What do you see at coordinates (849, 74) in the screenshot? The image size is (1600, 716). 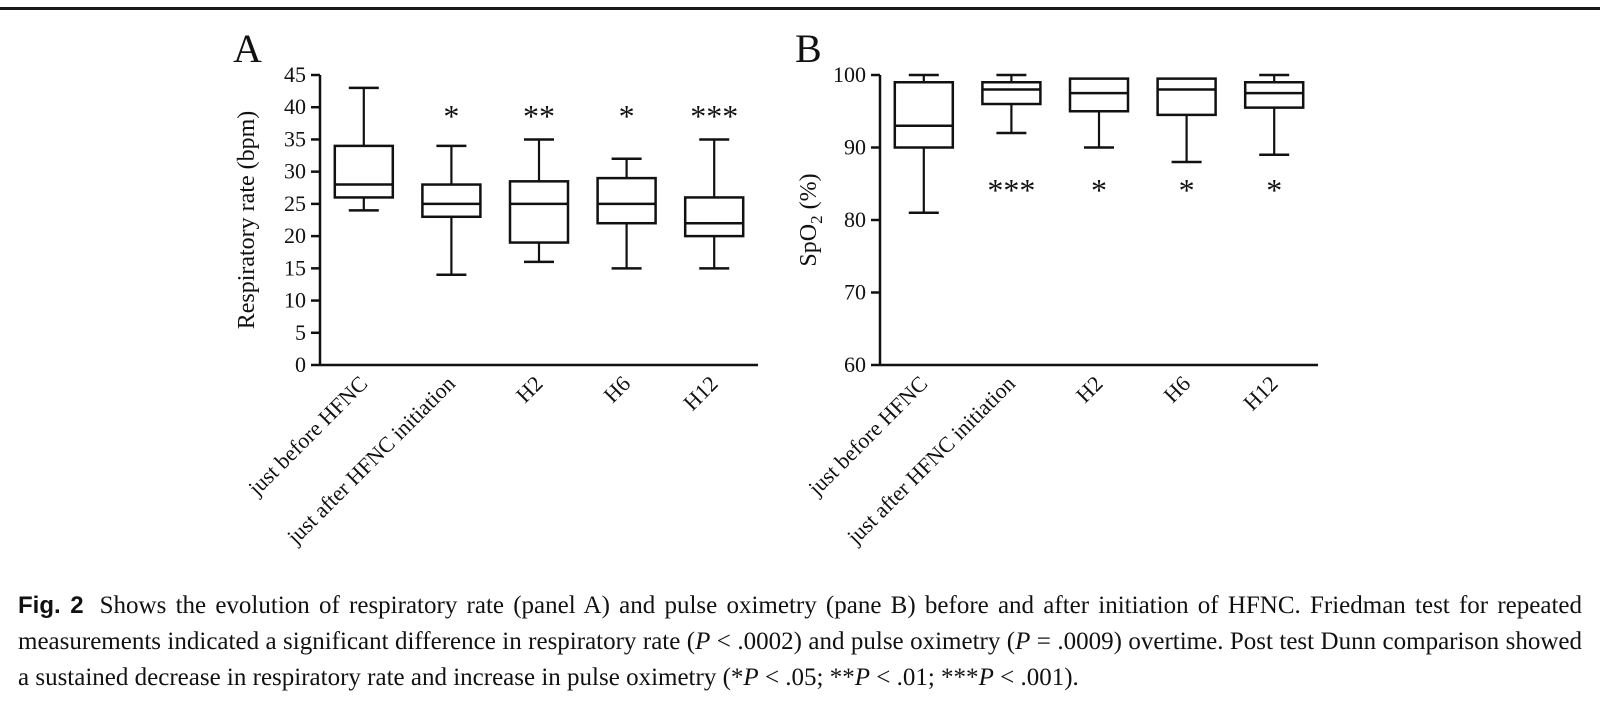 I see `y-tick-label: 100` at bounding box center [849, 74].